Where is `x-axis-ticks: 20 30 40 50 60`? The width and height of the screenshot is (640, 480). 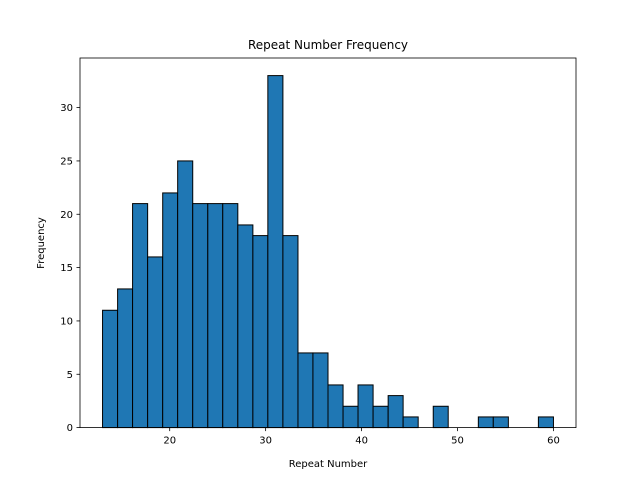
x-axis-ticks: 20 30 40 50 60 is located at coordinates (361, 437).